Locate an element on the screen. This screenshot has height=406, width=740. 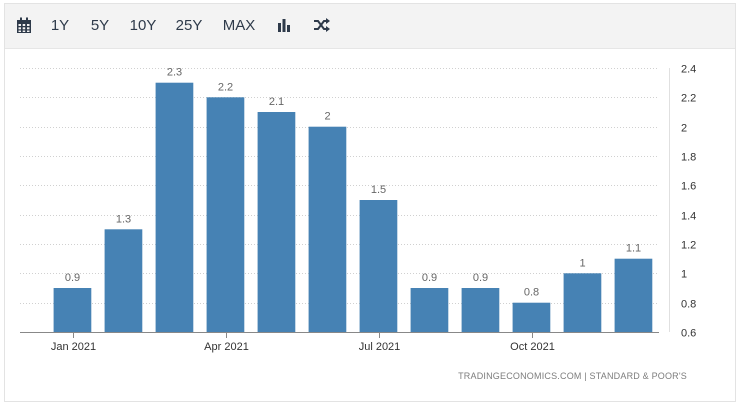
x-tick-label: Jul 2021 is located at coordinates (380, 347).